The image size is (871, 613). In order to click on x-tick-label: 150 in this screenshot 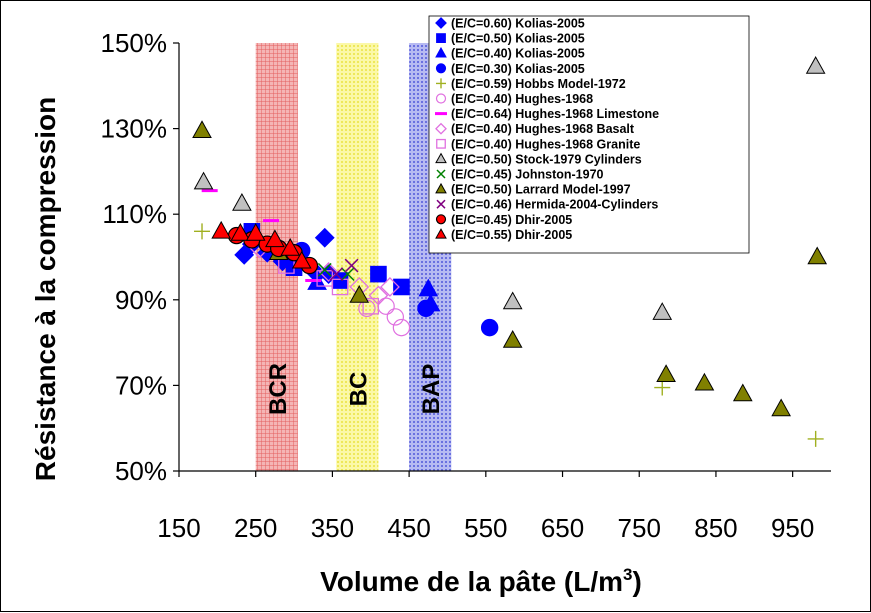, I will do `click(178, 528)`.